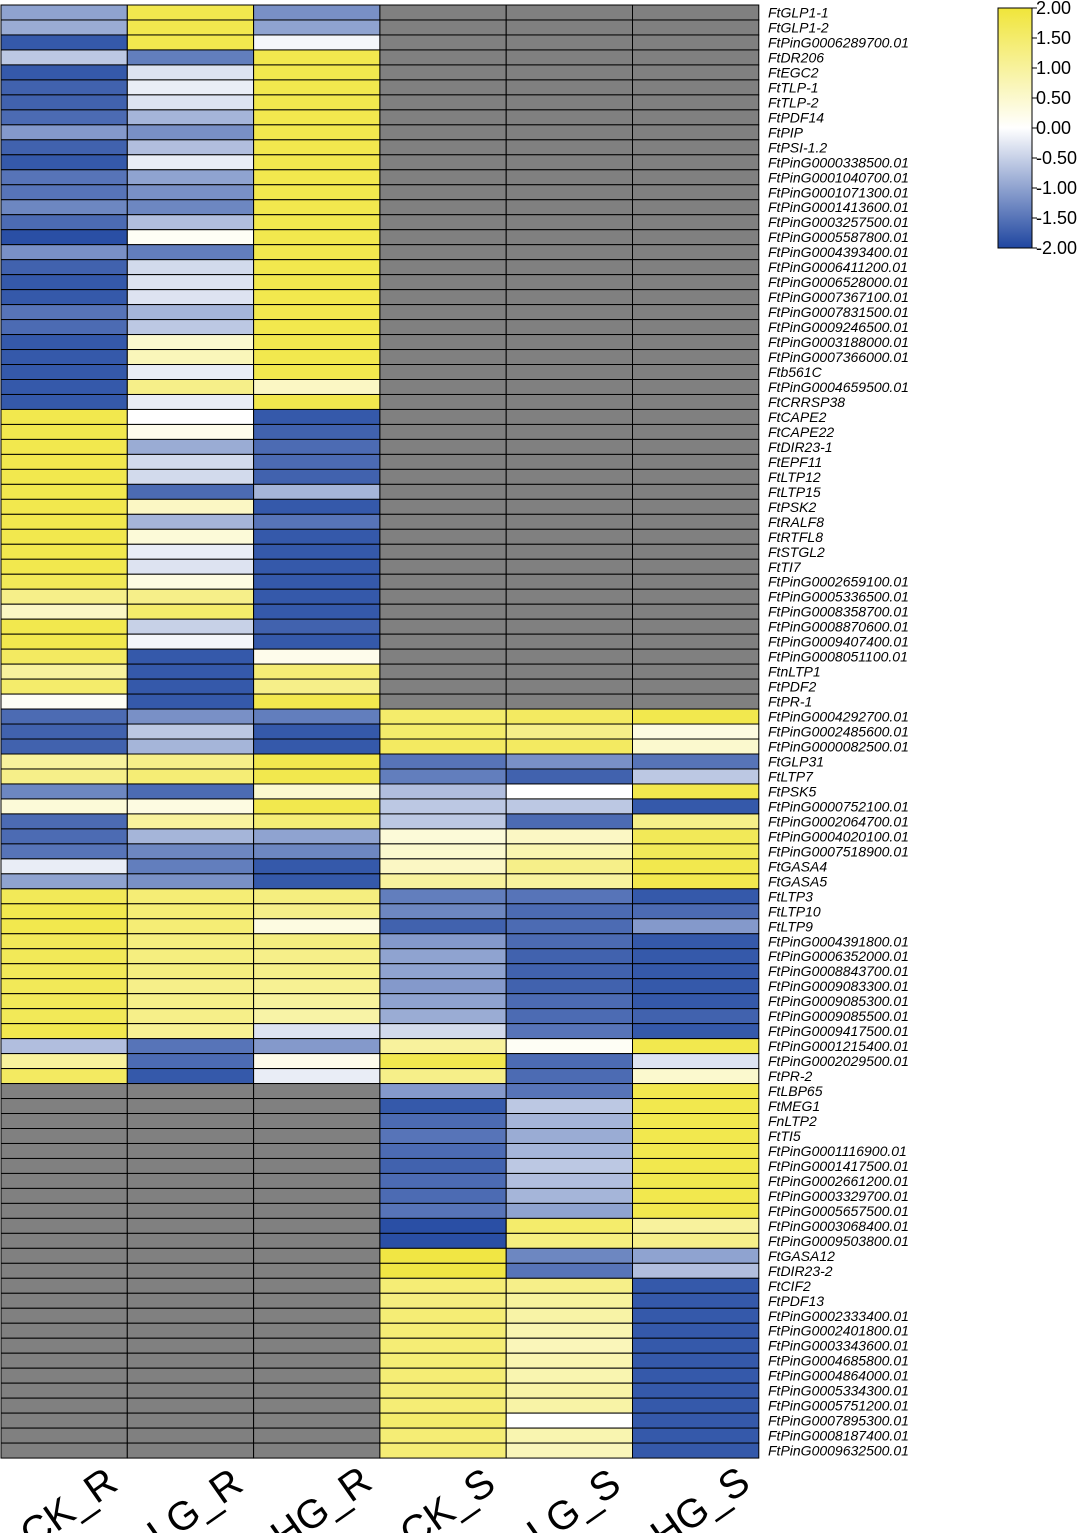 This screenshot has height=1533, width=1080. I want to click on gene-label: FtGLP1-2, so click(798, 27).